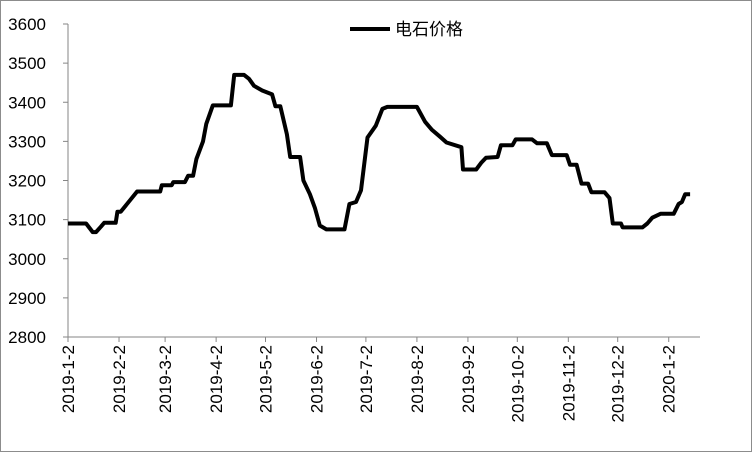  What do you see at coordinates (27, 141) in the screenshot?
I see `y-tick-label: 3300` at bounding box center [27, 141].